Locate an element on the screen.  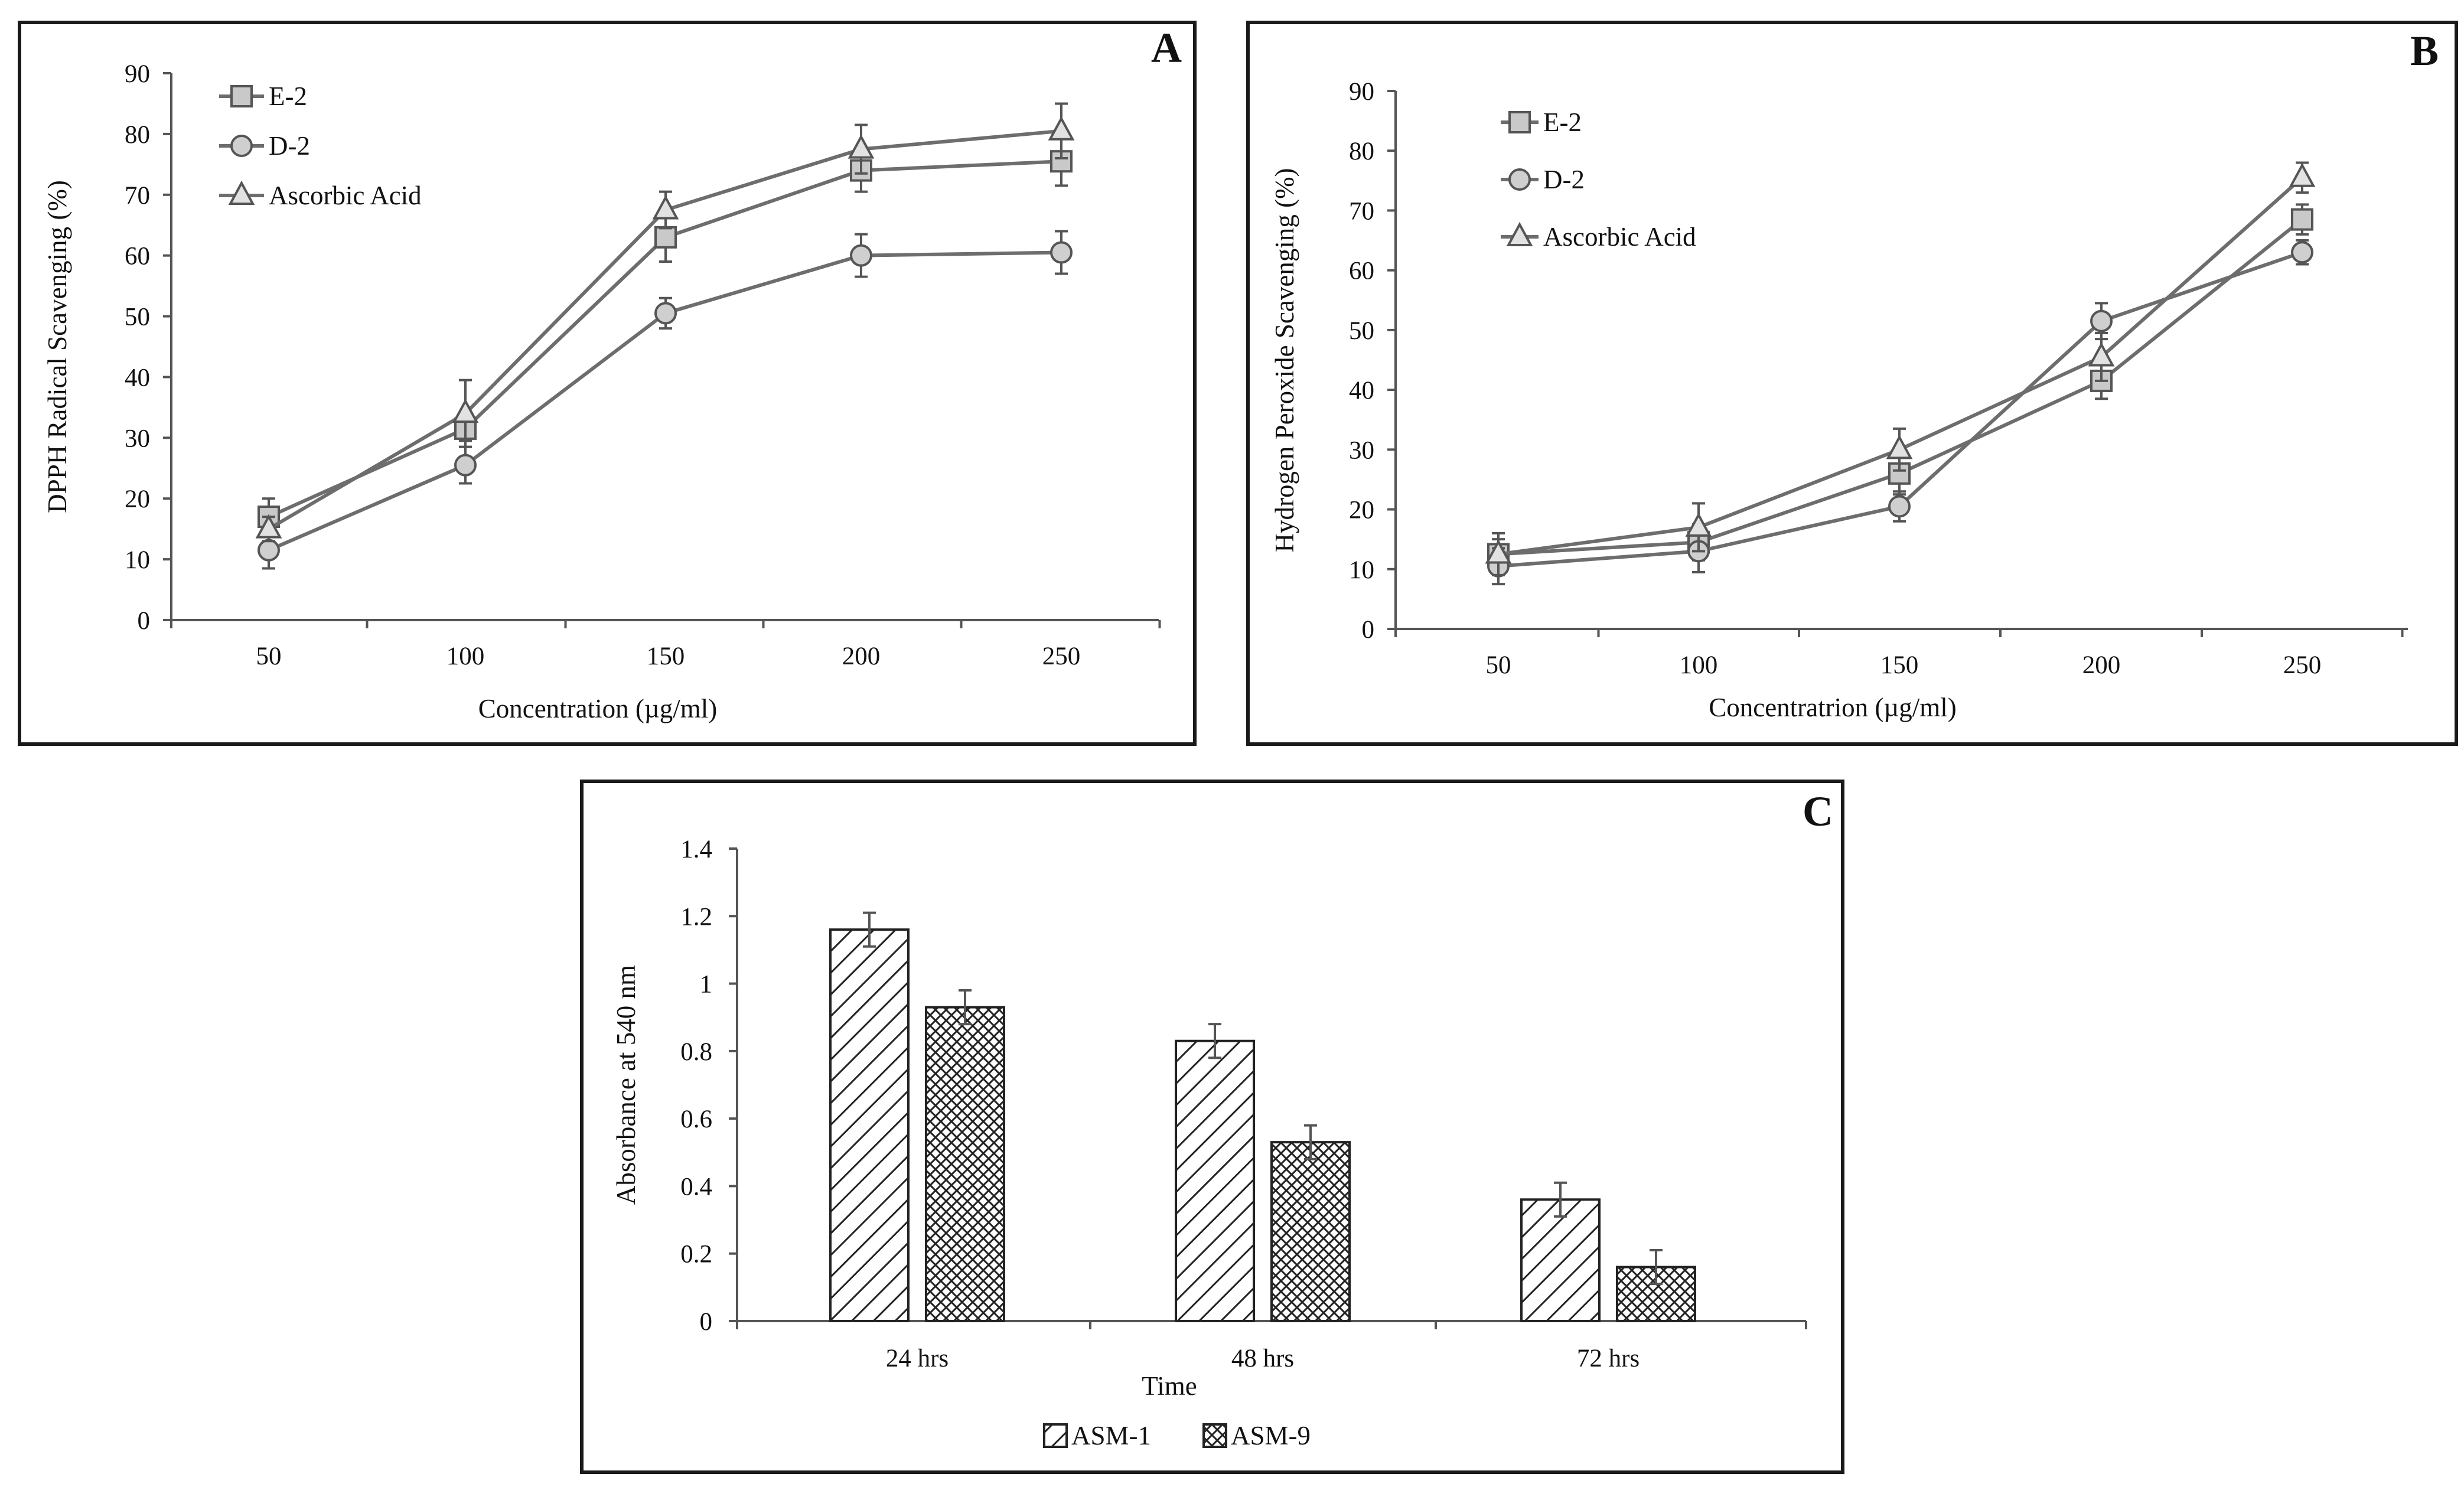
panel-c-bar-asm-9-48-hrs is located at coordinates (1310, 1232).